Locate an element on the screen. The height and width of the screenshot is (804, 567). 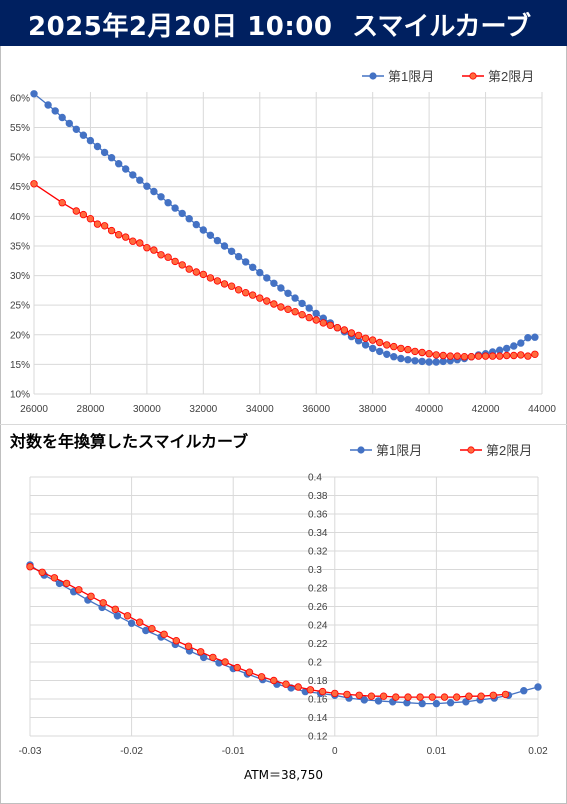
y-tick-label: 0.22 is located at coordinates (318, 644).